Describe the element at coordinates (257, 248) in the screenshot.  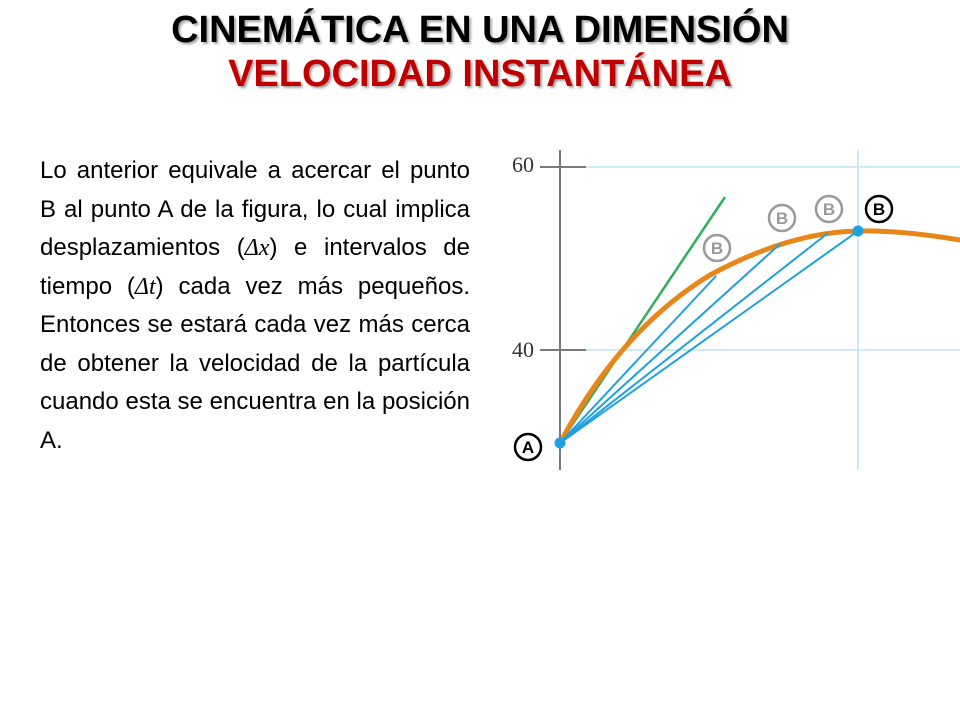
I see `delta-x-symbol: Δx` at that location.